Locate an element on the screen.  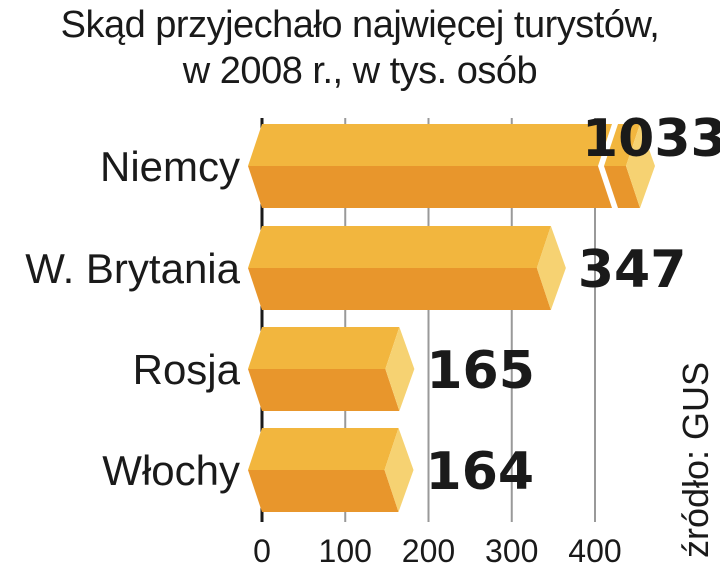
value-label-3: 165 is located at coordinates (480, 371).